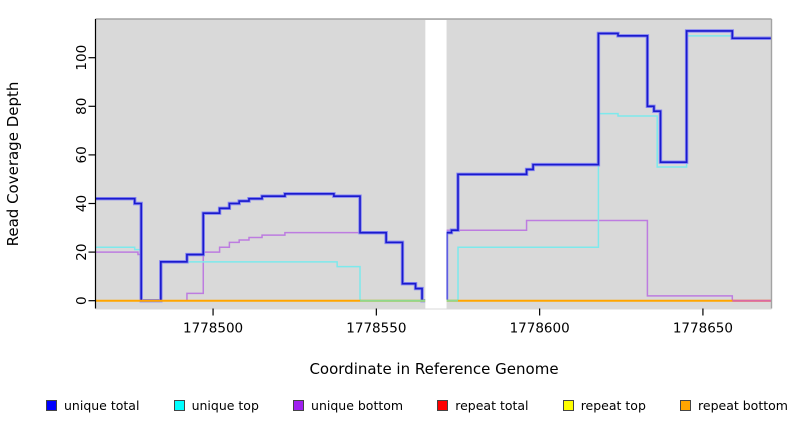 The height and width of the screenshot is (432, 792). Describe the element at coordinates (434, 369) in the screenshot. I see `x-axis-title: Coordinate in Reference Genome` at that location.